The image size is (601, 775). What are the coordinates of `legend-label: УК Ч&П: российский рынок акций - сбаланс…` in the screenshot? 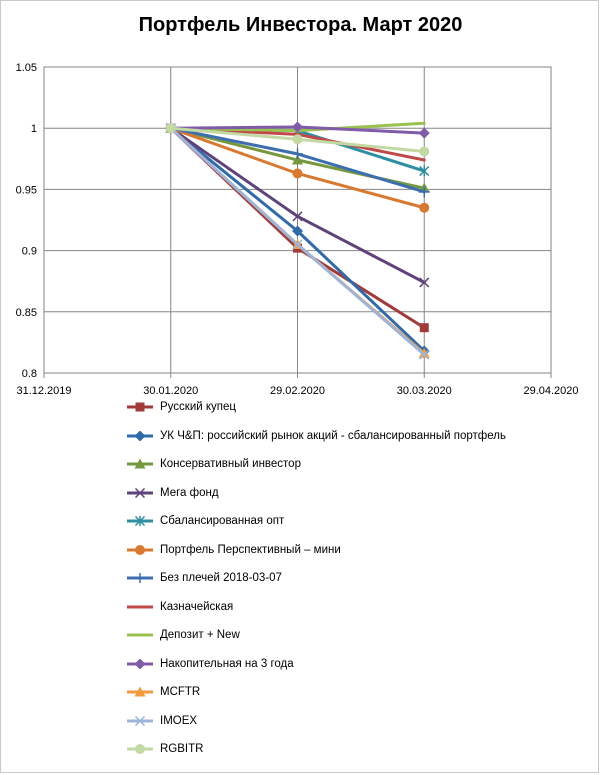 It's located at (333, 435).